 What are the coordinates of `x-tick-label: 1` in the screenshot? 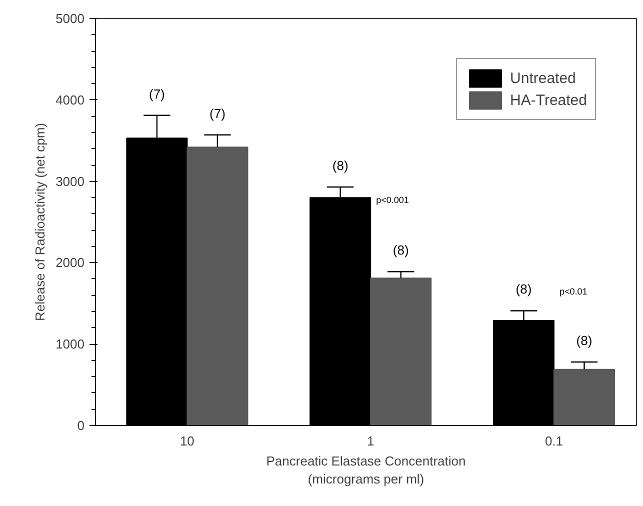 It's located at (370, 441).